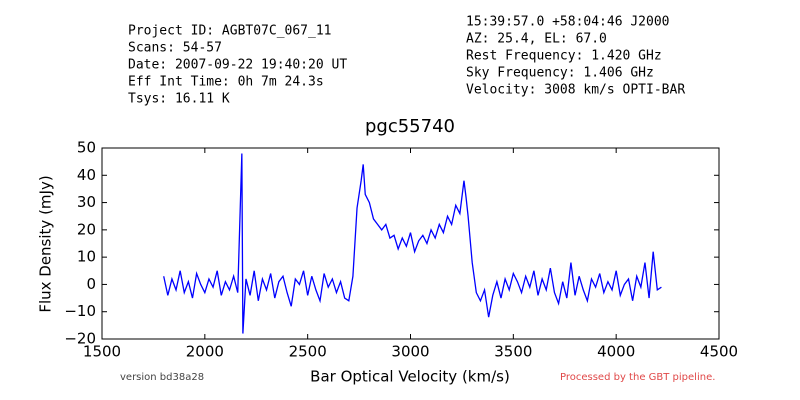 The image size is (800, 400). Describe the element at coordinates (564, 56) in the screenshot. I see `header-line: Rest Frequency: 1.420 GHz` at that location.